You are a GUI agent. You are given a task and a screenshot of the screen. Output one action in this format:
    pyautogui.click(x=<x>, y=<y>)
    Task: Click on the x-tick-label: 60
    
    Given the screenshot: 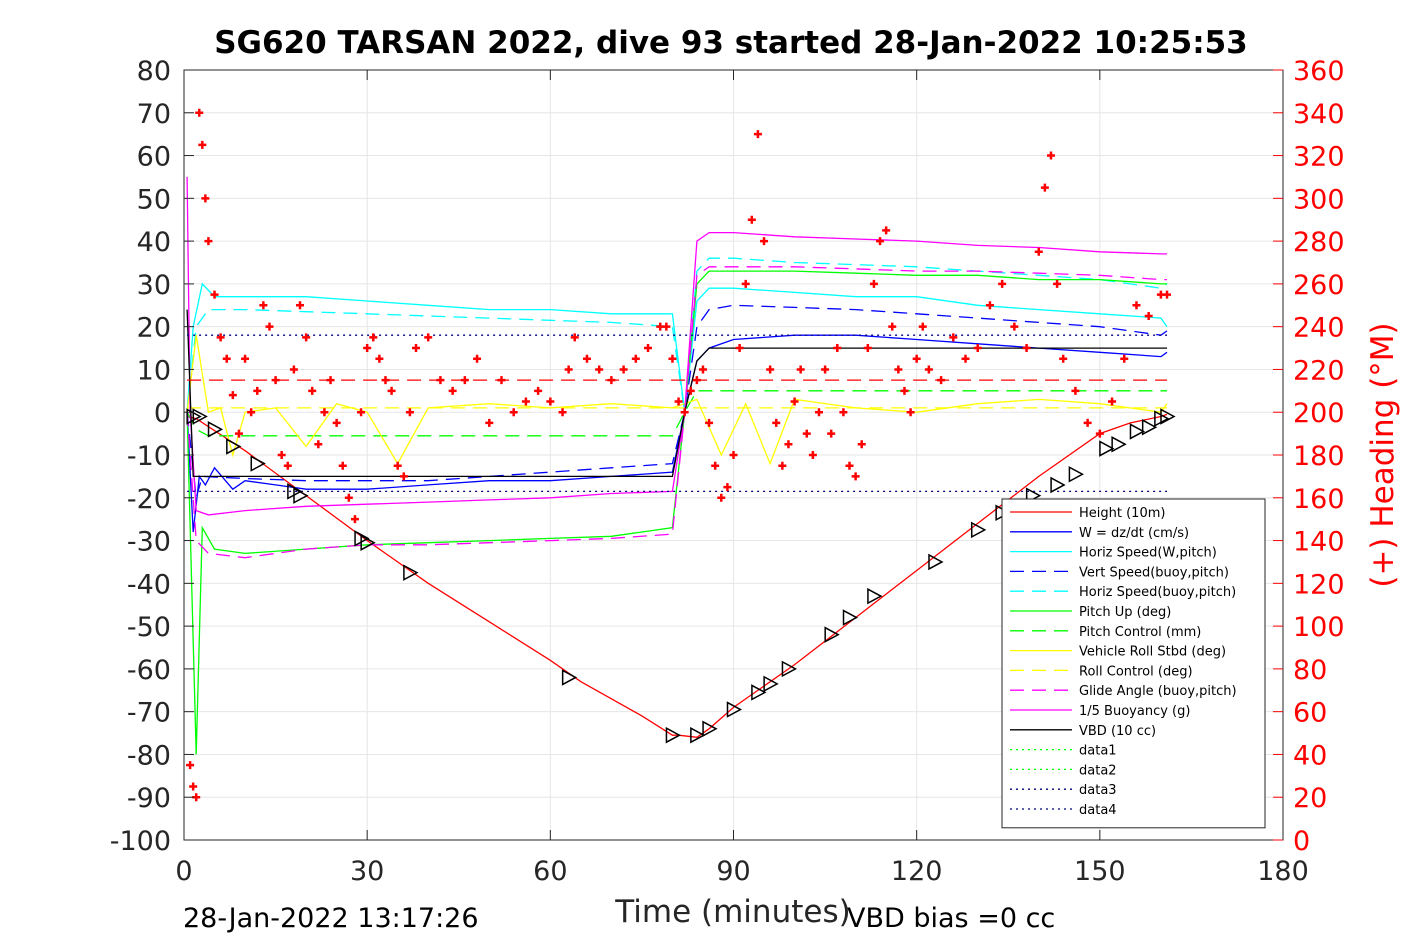 What is the action you would take?
    pyautogui.click(x=550, y=871)
    